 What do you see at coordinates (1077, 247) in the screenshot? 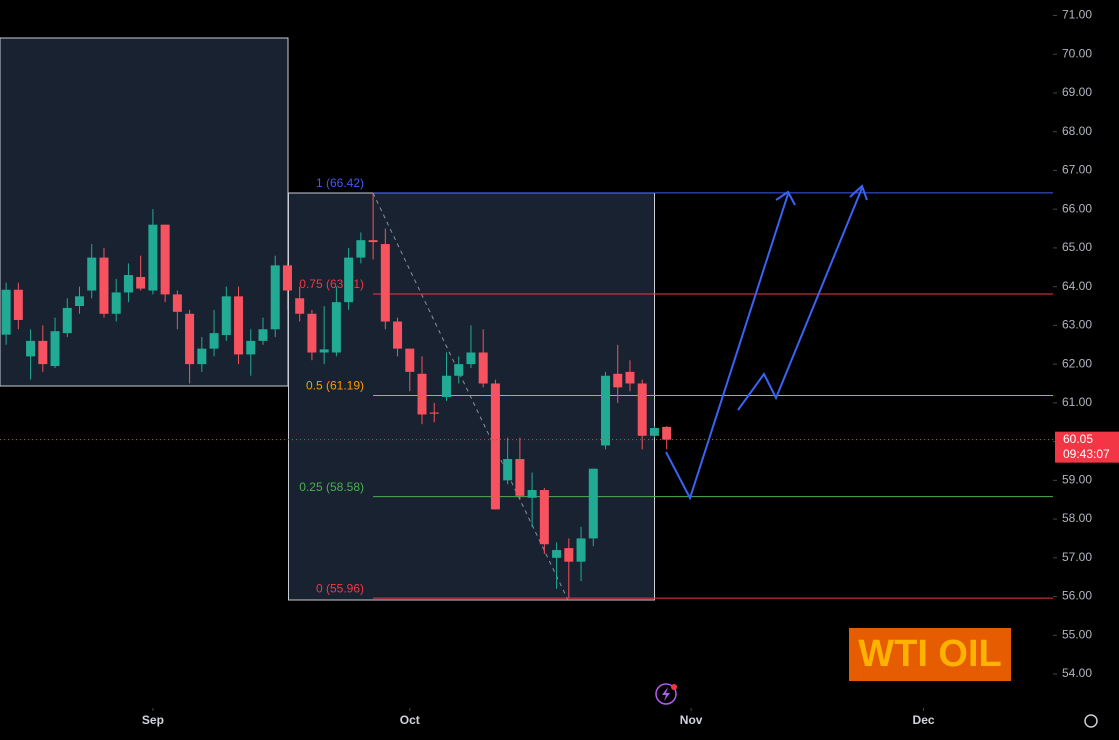
I see `y-tick-label: 65.00` at bounding box center [1077, 247].